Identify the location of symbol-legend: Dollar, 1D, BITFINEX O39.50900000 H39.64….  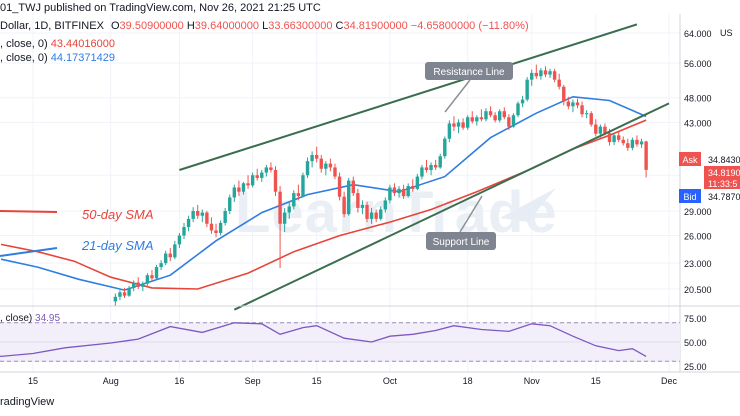
(264, 26).